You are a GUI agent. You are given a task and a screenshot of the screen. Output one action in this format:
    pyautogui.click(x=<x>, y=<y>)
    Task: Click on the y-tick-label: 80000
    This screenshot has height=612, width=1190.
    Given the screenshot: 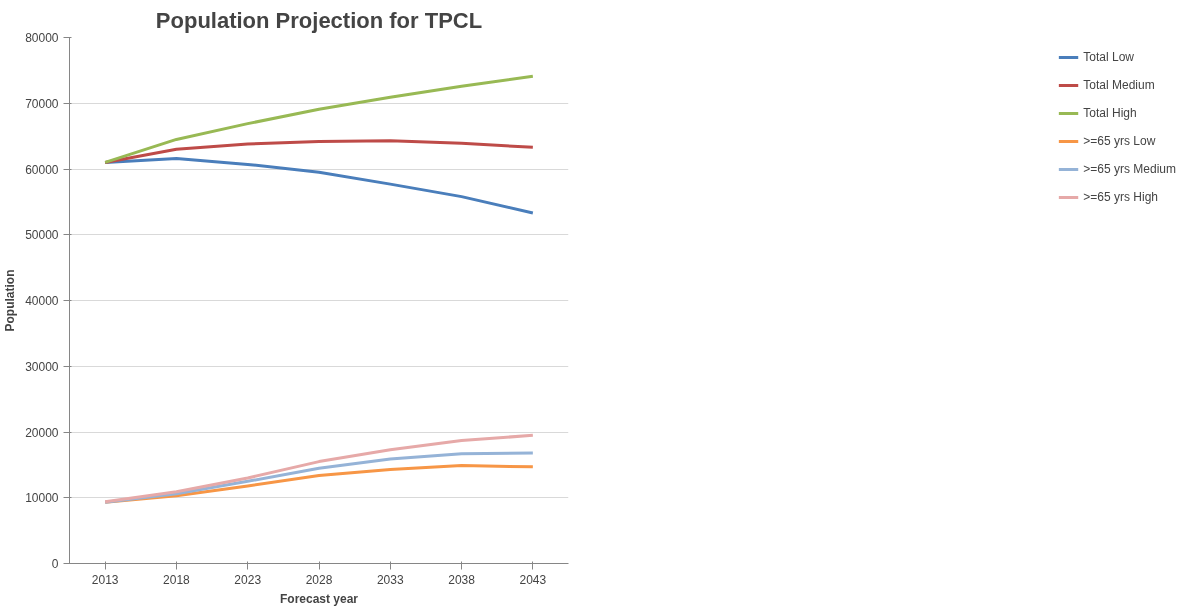 What is the action you would take?
    pyautogui.click(x=42, y=38)
    